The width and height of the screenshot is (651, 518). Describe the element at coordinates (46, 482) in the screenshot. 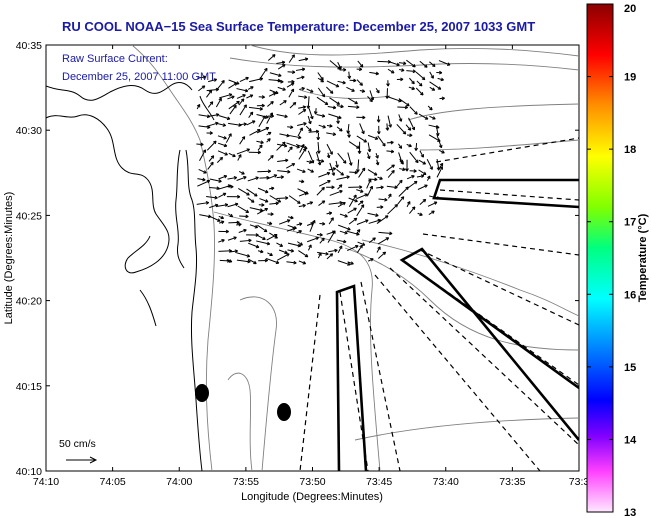

I see `x-tick-label: 74:10` at that location.